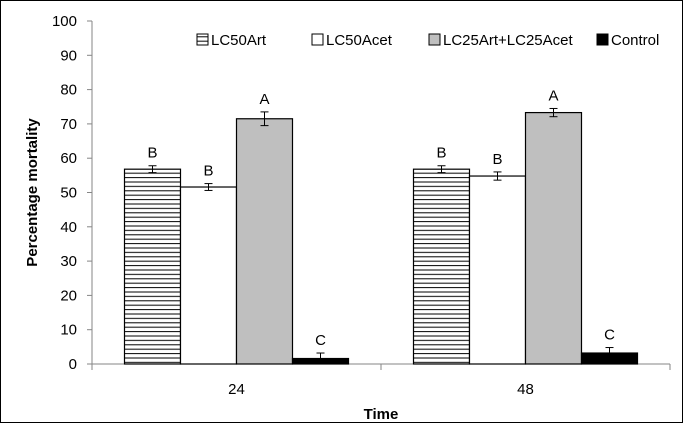  I want to click on y-tick-label: 70, so click(68, 124).